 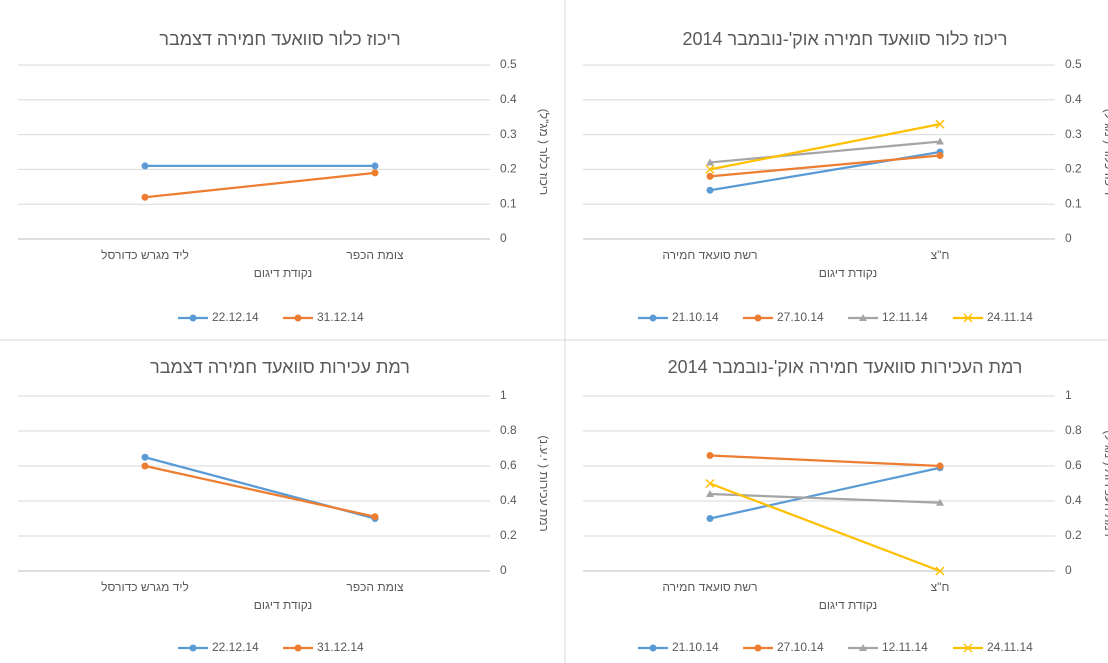 What do you see at coordinates (845, 39) in the screenshot?
I see `chart-title: ריכוז כלור סוואעד חמירה אוק'-נובמבר 2014` at bounding box center [845, 39].